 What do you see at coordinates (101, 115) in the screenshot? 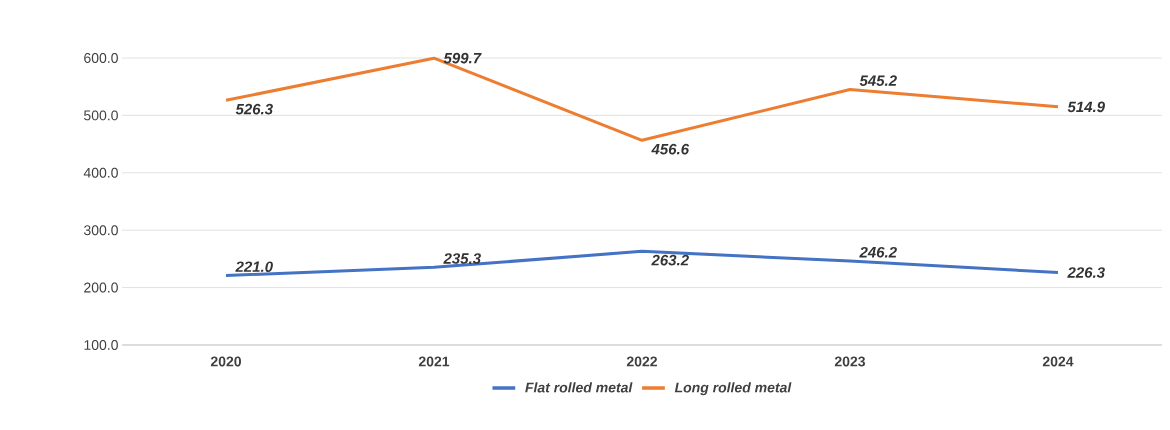
I see `y-tick-label: 500.0` at bounding box center [101, 115].